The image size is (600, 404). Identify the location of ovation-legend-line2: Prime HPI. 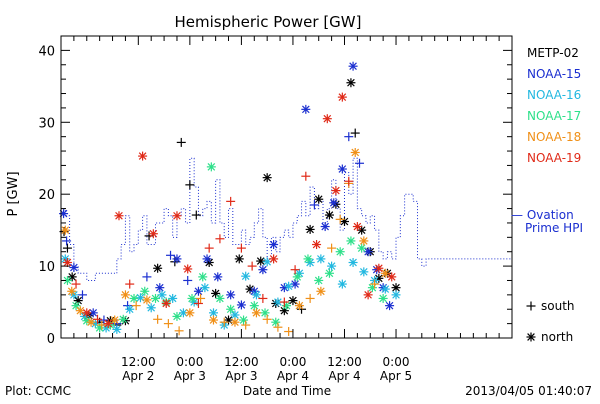
(554, 228).